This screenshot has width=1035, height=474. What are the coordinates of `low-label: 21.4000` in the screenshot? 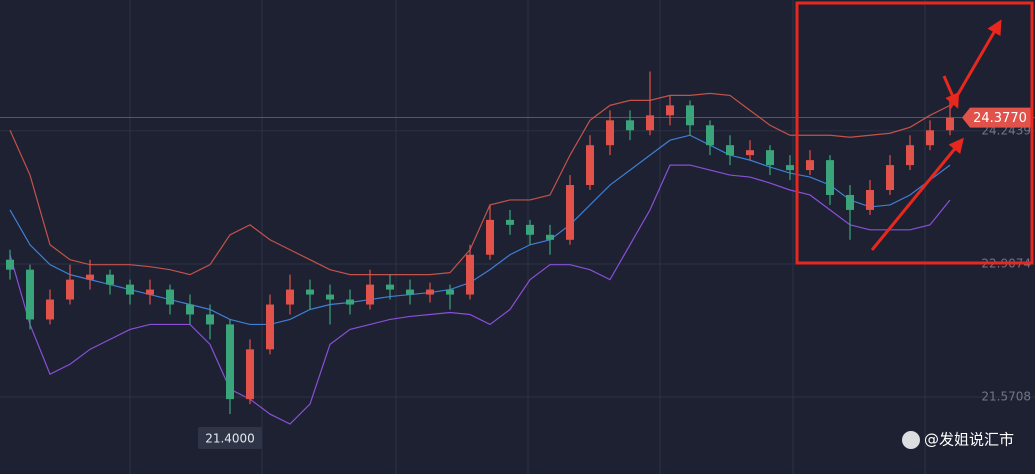 It's located at (230, 439).